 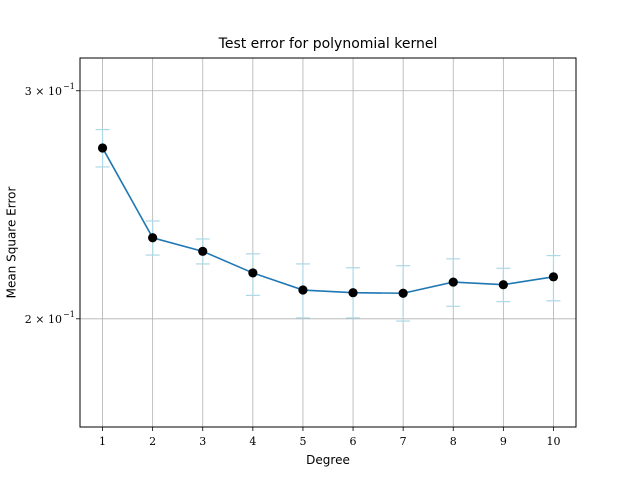 What do you see at coordinates (152, 441) in the screenshot?
I see `x-tick-label: 2` at bounding box center [152, 441].